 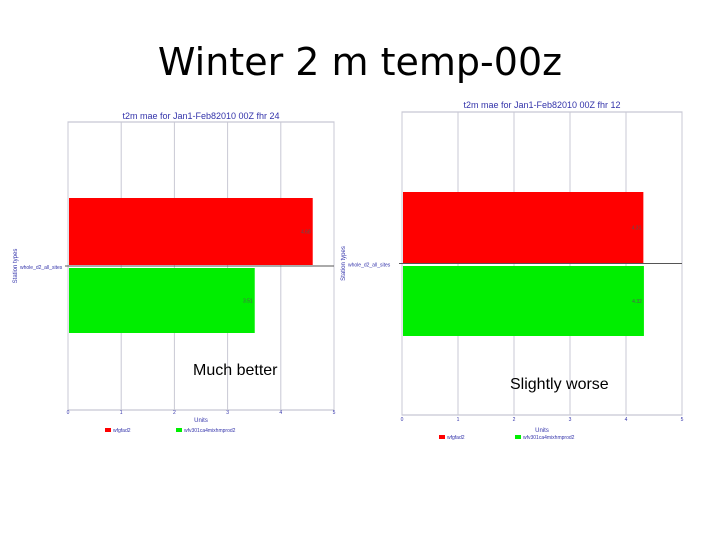 What do you see at coordinates (306, 233) in the screenshot?
I see `bar-value-label: 4.68` at bounding box center [306, 233].